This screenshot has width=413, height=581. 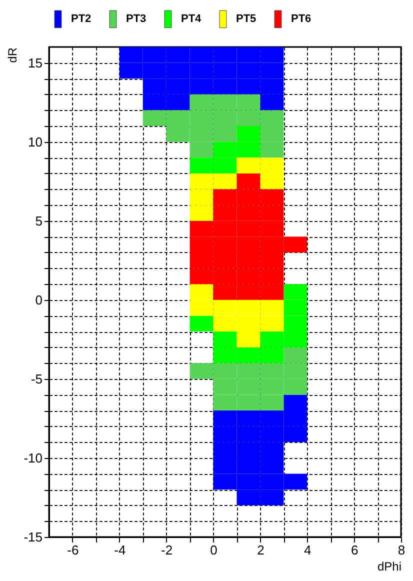 I want to click on y-tick-label: 0, so click(x=38, y=300).